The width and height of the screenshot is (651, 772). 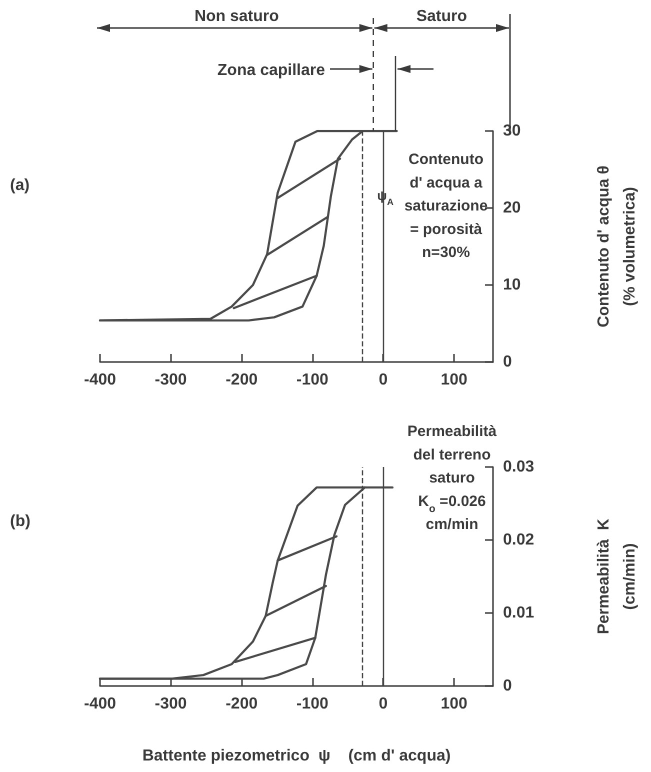 What do you see at coordinates (442, 16) in the screenshot?
I see `text: Saturo` at bounding box center [442, 16].